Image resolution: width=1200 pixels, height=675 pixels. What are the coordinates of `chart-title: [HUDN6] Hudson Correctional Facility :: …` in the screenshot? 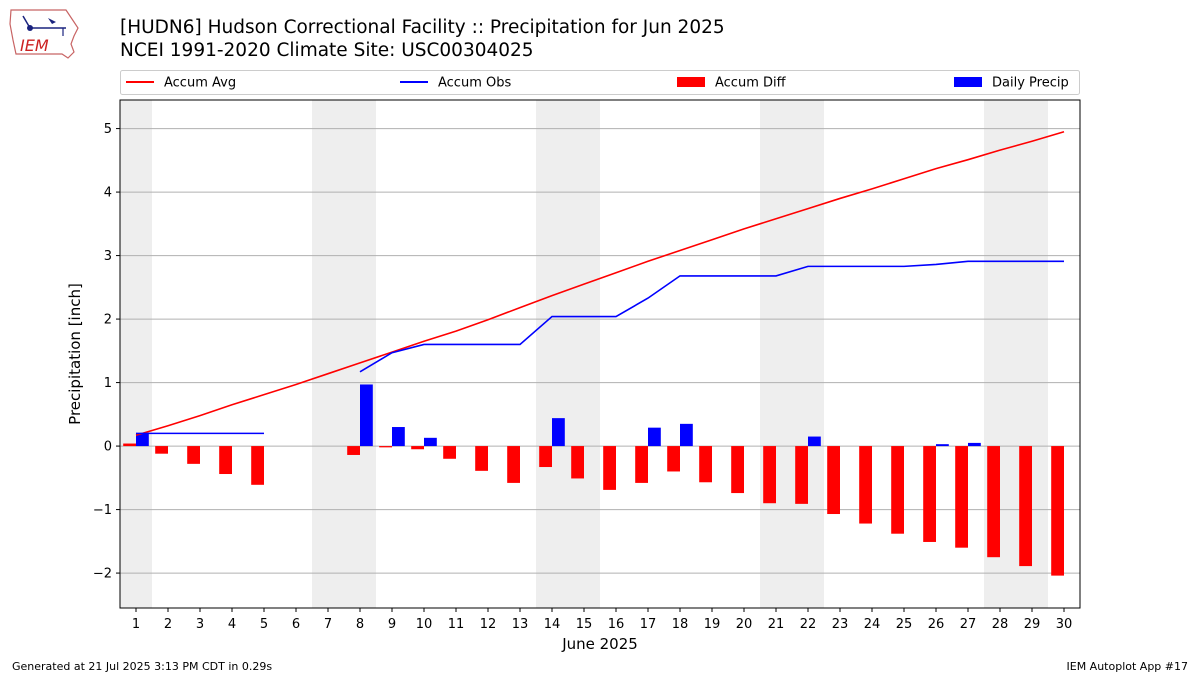 It's located at (422, 27).